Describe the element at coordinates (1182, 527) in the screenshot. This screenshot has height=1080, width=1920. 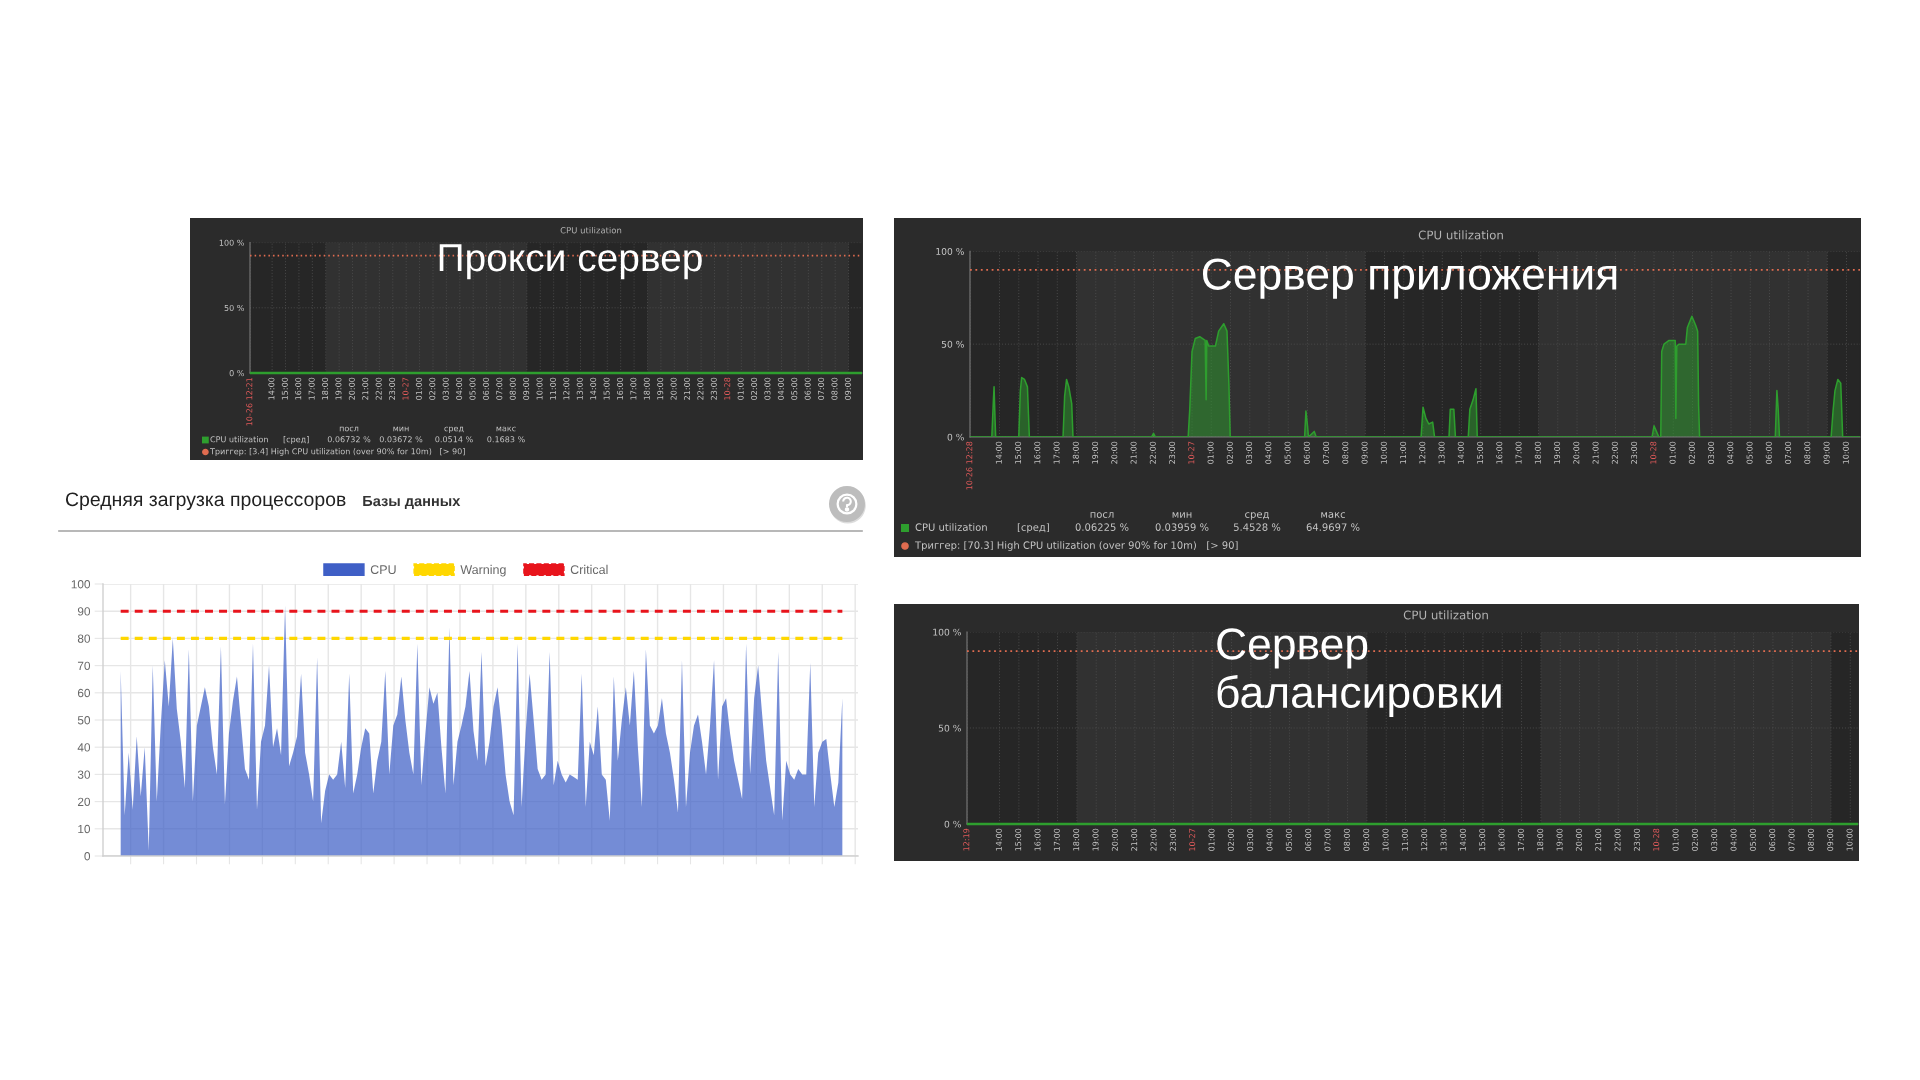
I see `text: 0.03959 %` at that location.